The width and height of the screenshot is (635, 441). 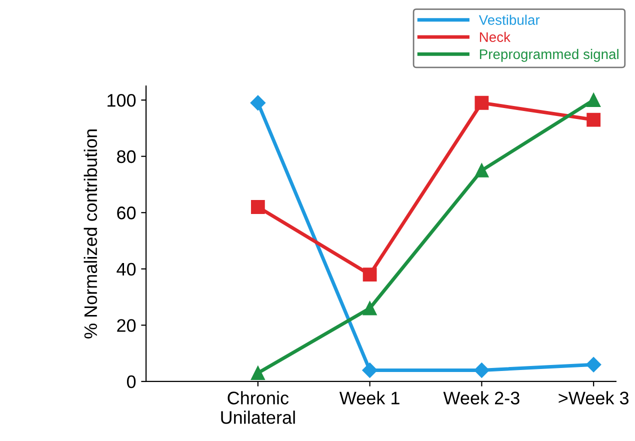 I want to click on x-tick-label: Week 1, so click(x=369, y=397).